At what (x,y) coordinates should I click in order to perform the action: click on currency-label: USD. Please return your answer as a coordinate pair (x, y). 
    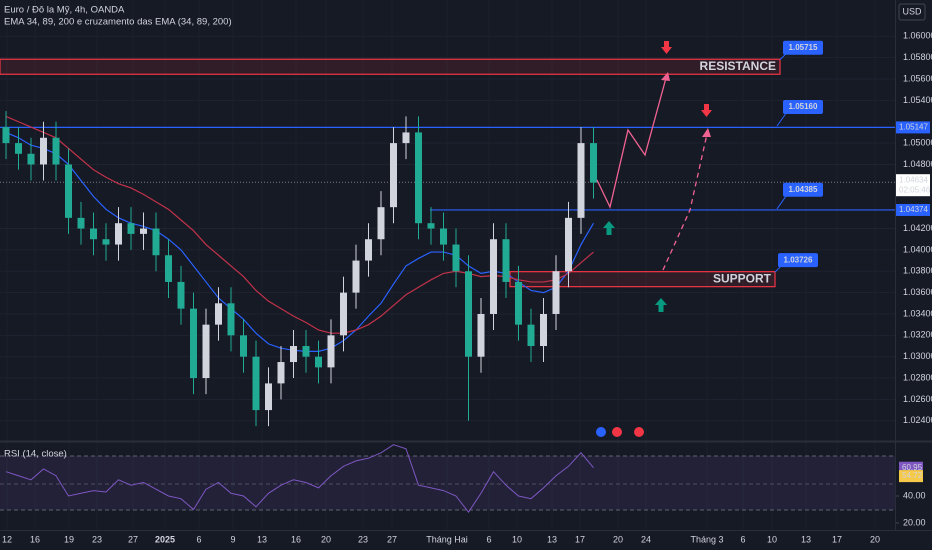
    Looking at the image, I should click on (912, 11).